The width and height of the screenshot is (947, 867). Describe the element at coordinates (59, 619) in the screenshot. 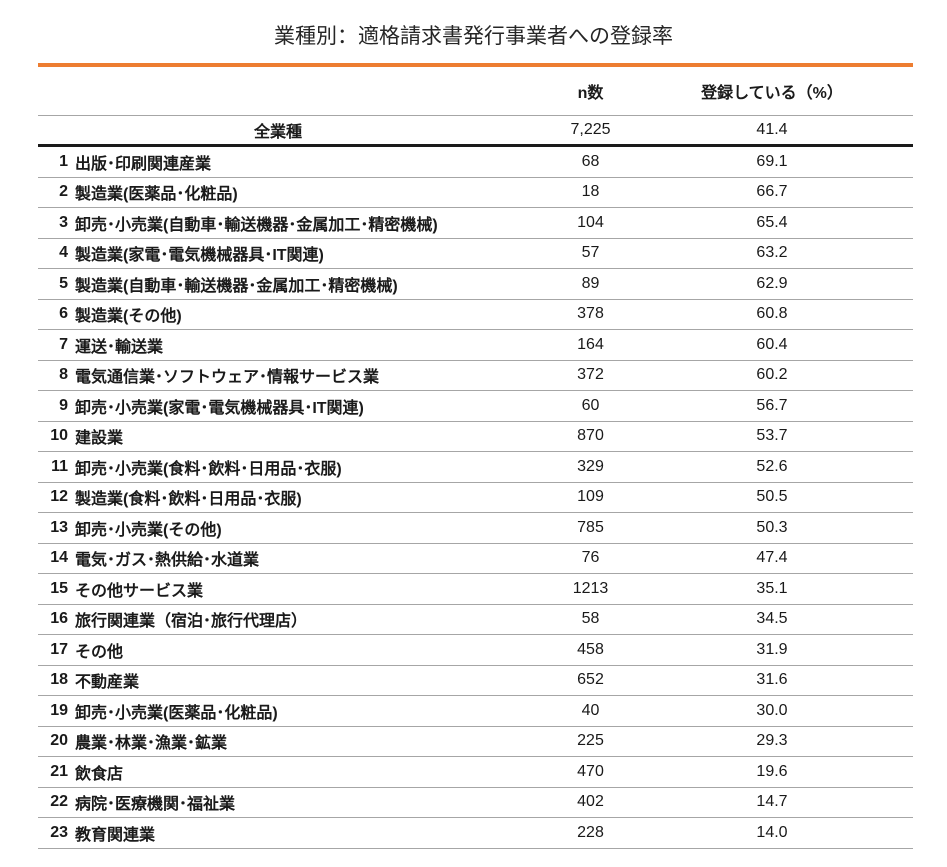

I see `row-rank: 16` at that location.